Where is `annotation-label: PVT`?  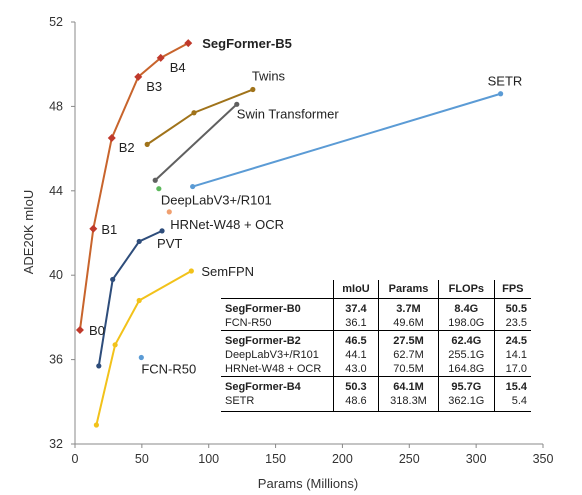
annotation-label: PVT is located at coordinates (169, 243).